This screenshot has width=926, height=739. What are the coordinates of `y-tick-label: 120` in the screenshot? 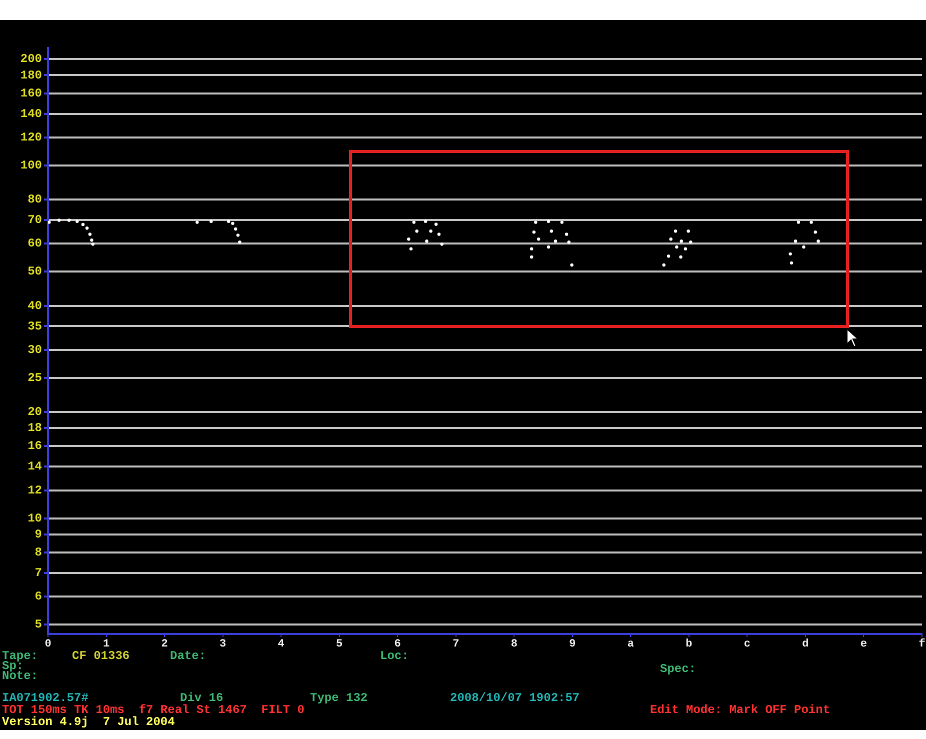 It's located at (31, 137).